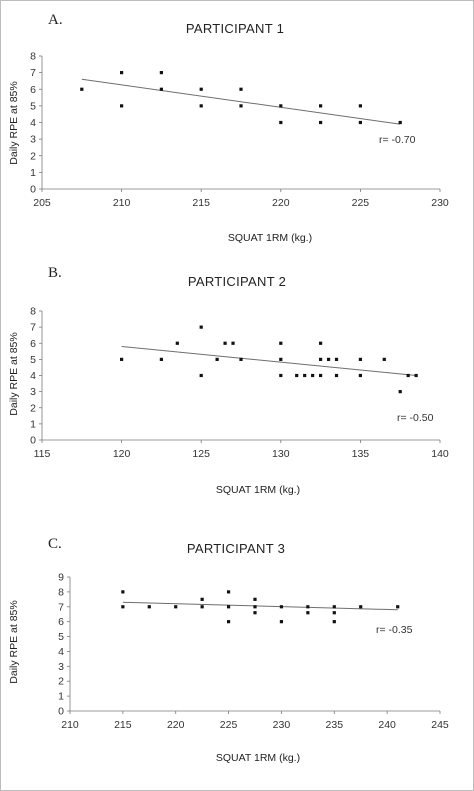 Image resolution: width=474 pixels, height=791 pixels. I want to click on panel-a-y-tick-label: 7, so click(33, 73).